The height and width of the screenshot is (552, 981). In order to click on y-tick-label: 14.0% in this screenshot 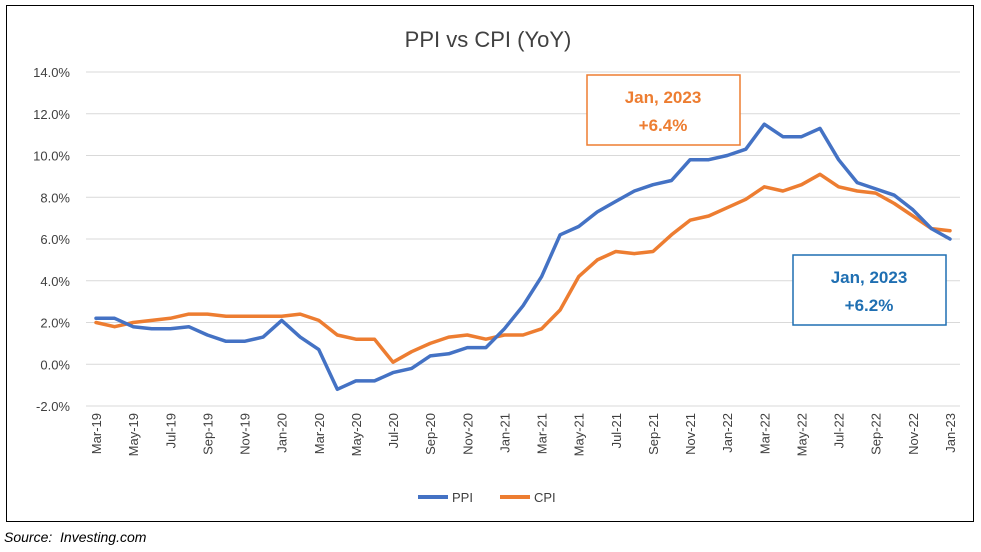, I will do `click(51, 72)`.